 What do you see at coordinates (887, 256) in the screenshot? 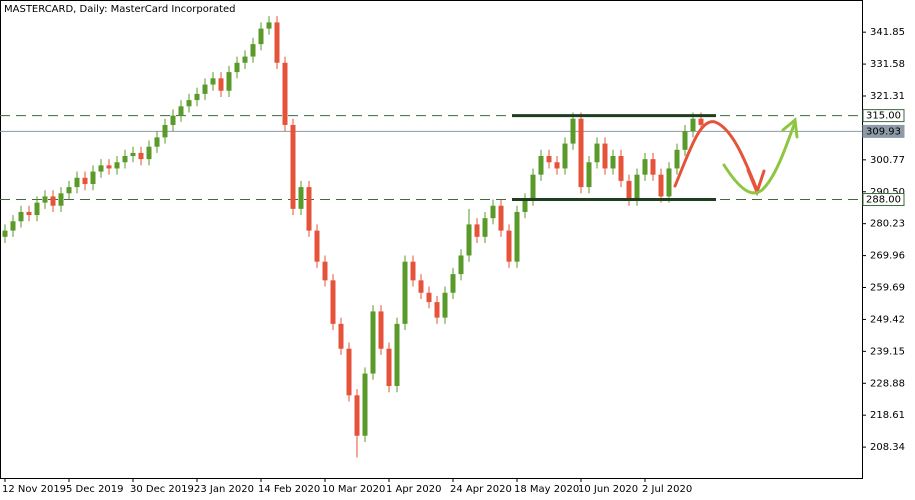
I see `y-tick-label: 269.96` at bounding box center [887, 256].